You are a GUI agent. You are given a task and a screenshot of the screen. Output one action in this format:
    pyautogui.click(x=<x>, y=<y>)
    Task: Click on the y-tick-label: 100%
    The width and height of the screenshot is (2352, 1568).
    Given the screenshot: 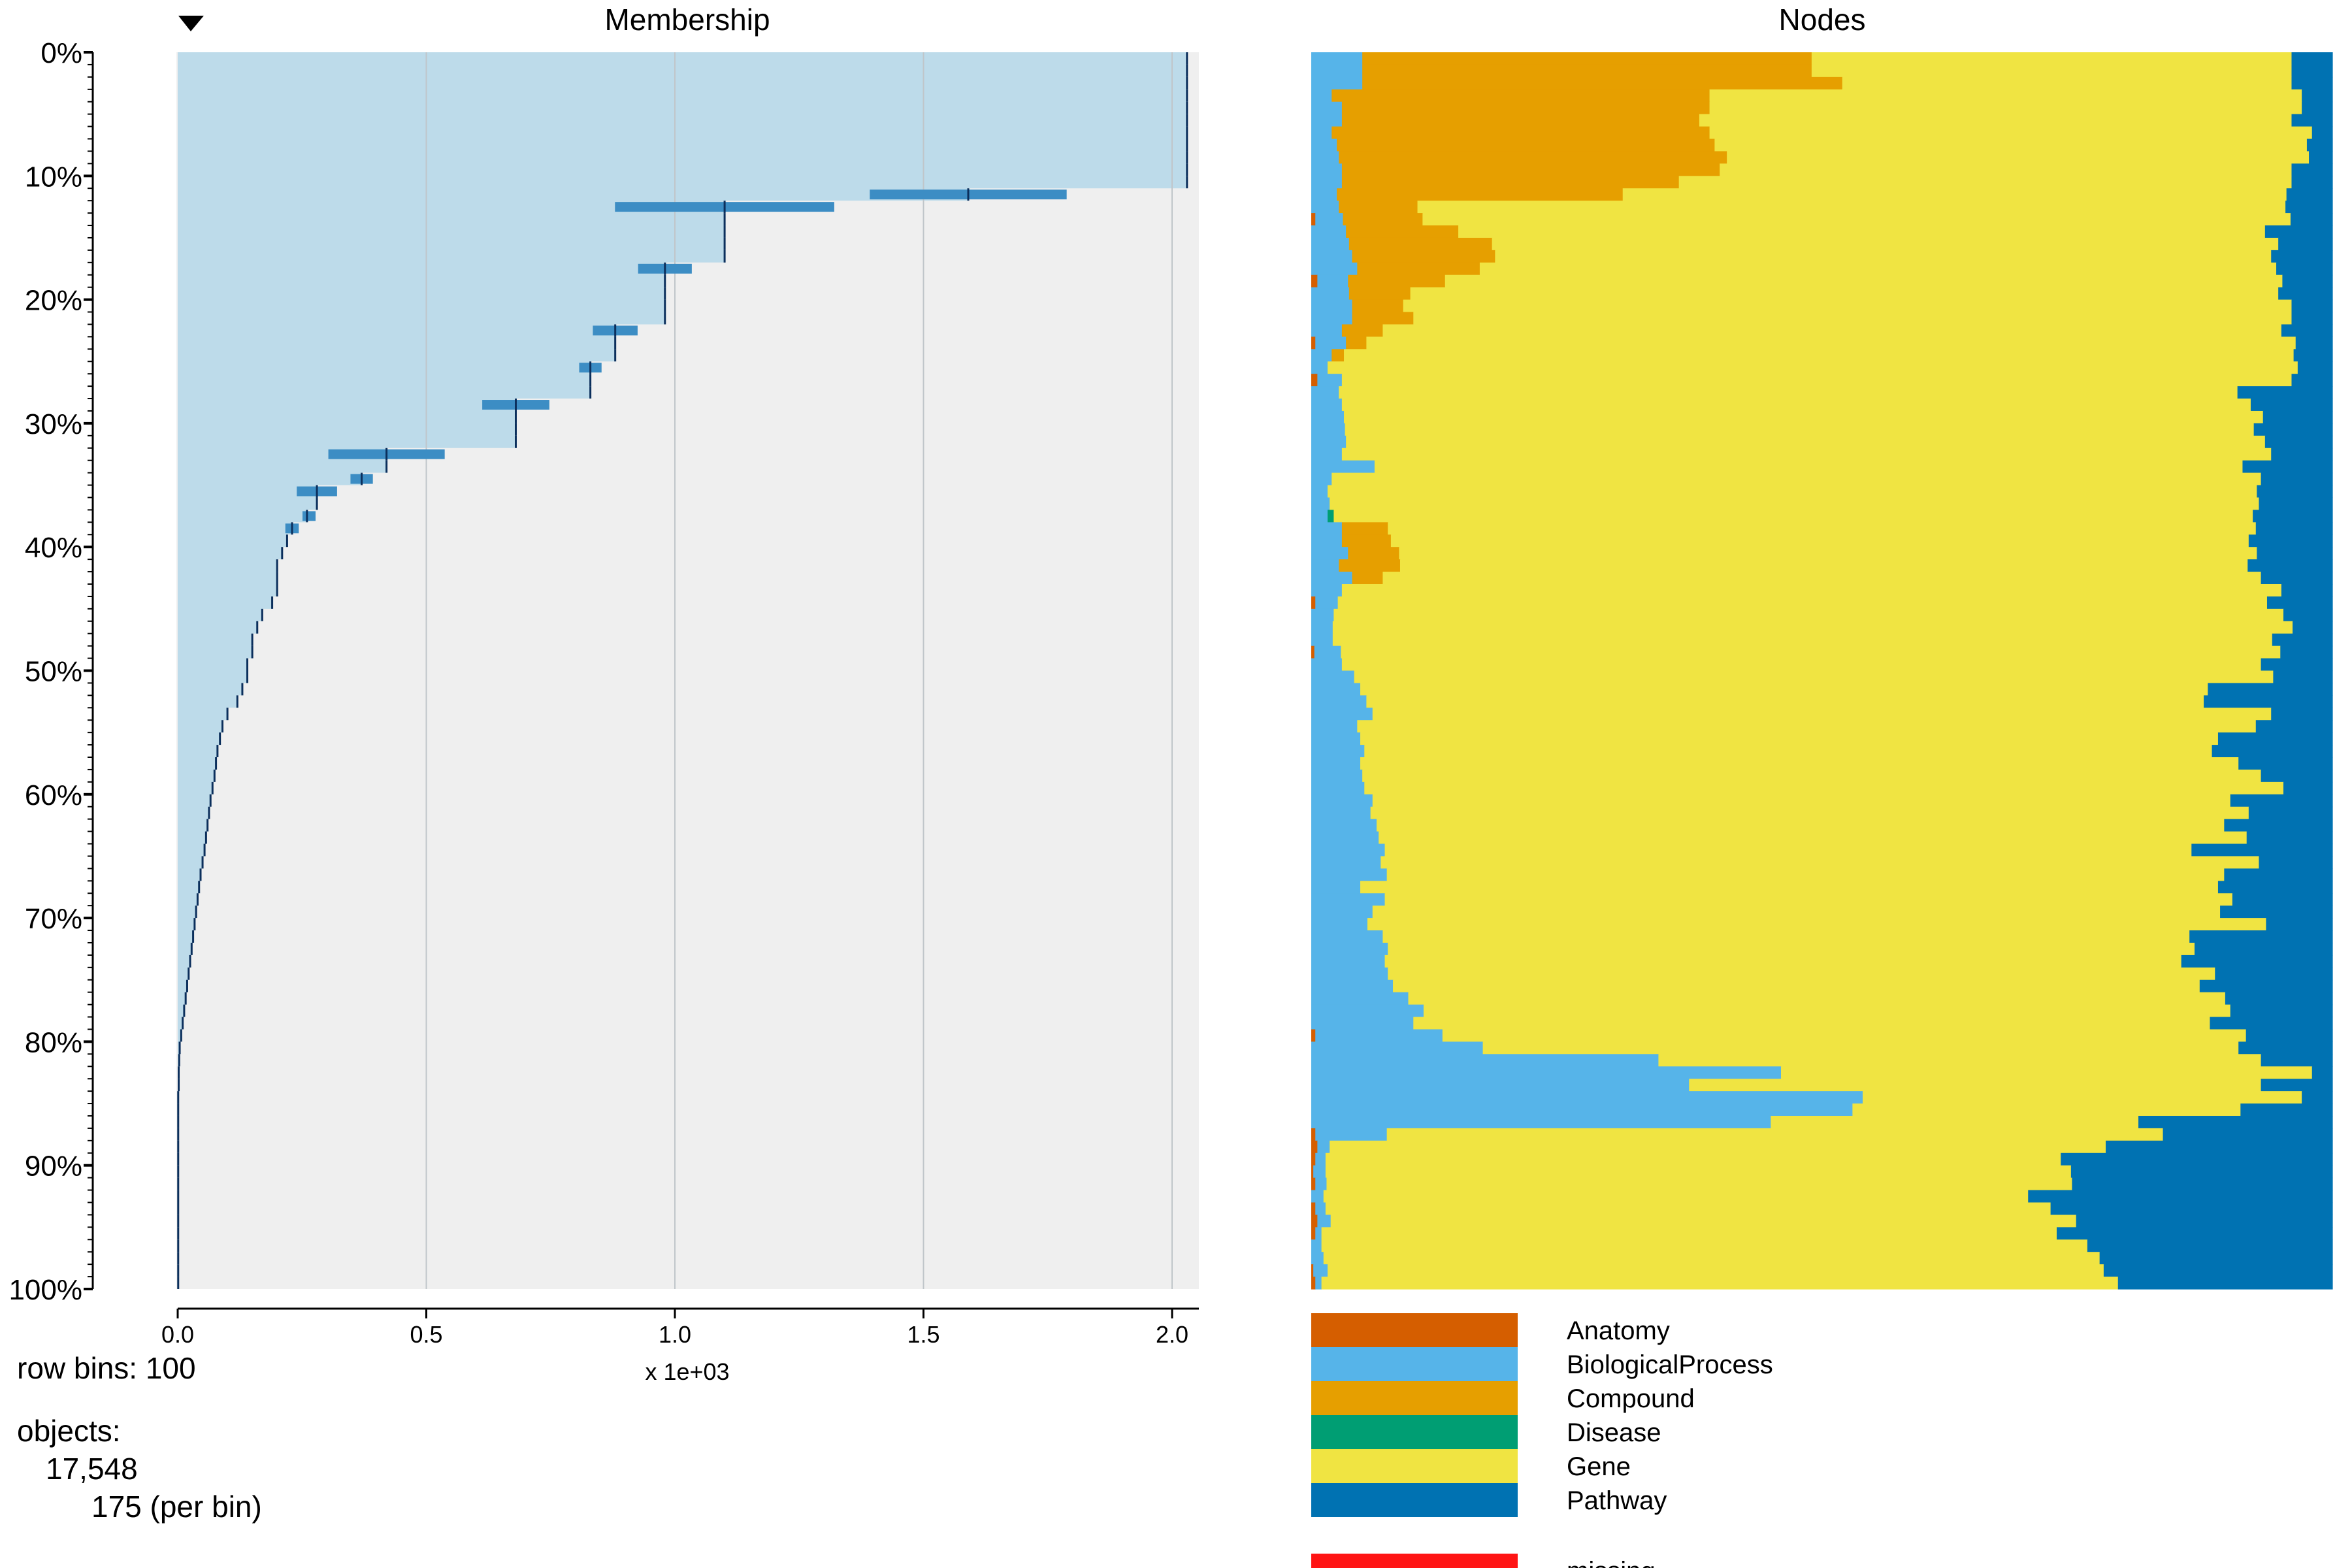 What is the action you would take?
    pyautogui.click(x=45, y=1290)
    